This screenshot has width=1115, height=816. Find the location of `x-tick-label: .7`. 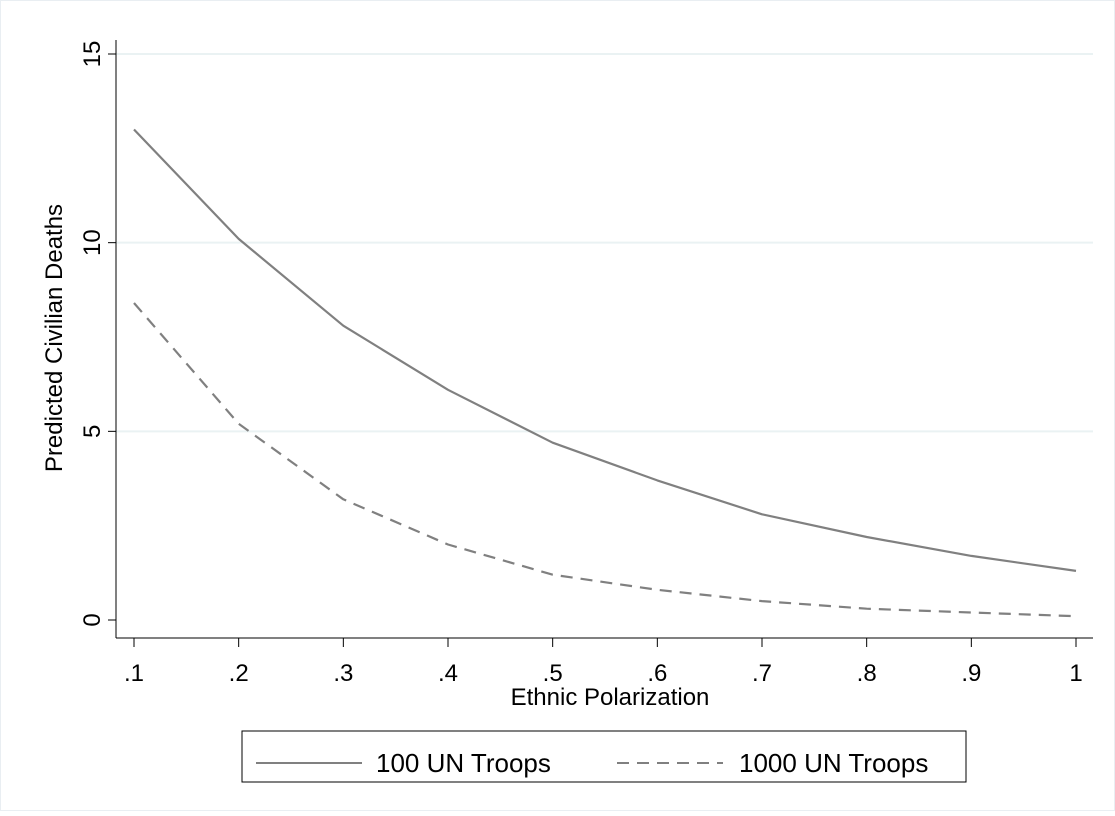

x-tick-label: .7 is located at coordinates (762, 673).